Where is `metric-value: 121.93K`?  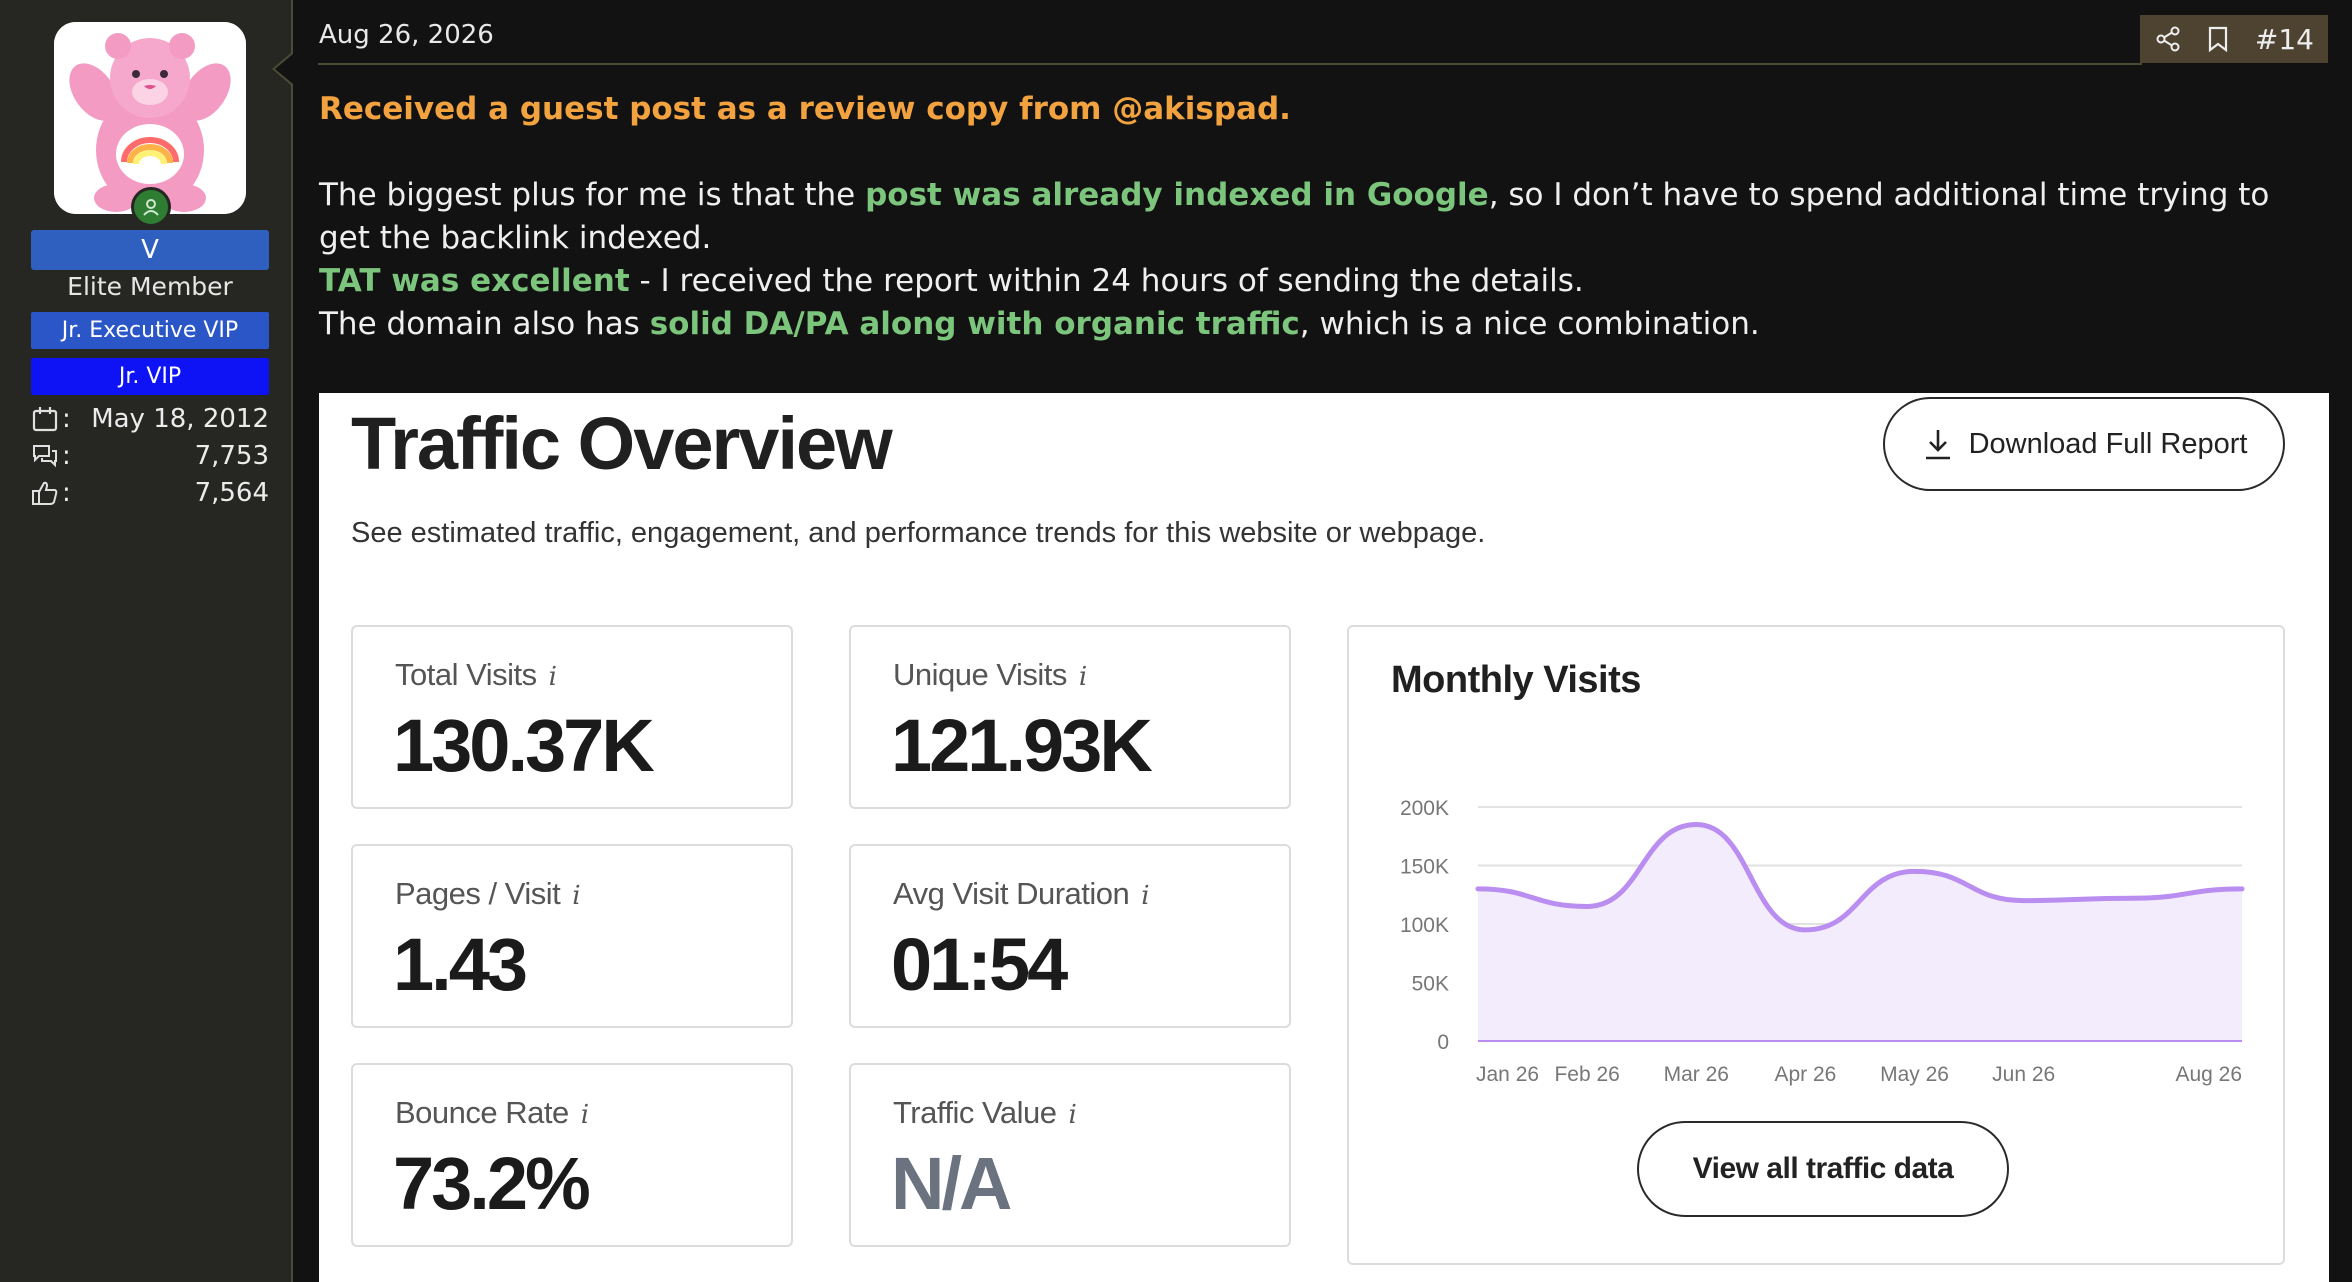
metric-value: 121.93K is located at coordinates (1022, 745).